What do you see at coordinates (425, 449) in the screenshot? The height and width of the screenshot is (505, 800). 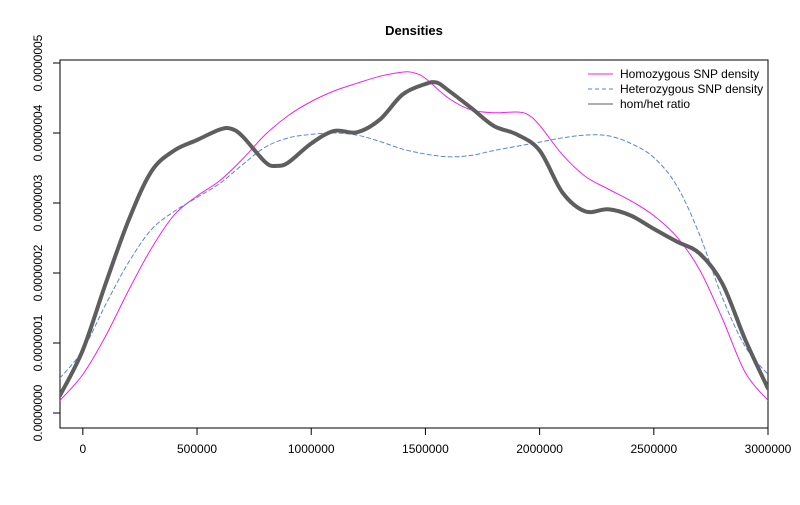 I see `x-tick-label: 1500000` at bounding box center [425, 449].